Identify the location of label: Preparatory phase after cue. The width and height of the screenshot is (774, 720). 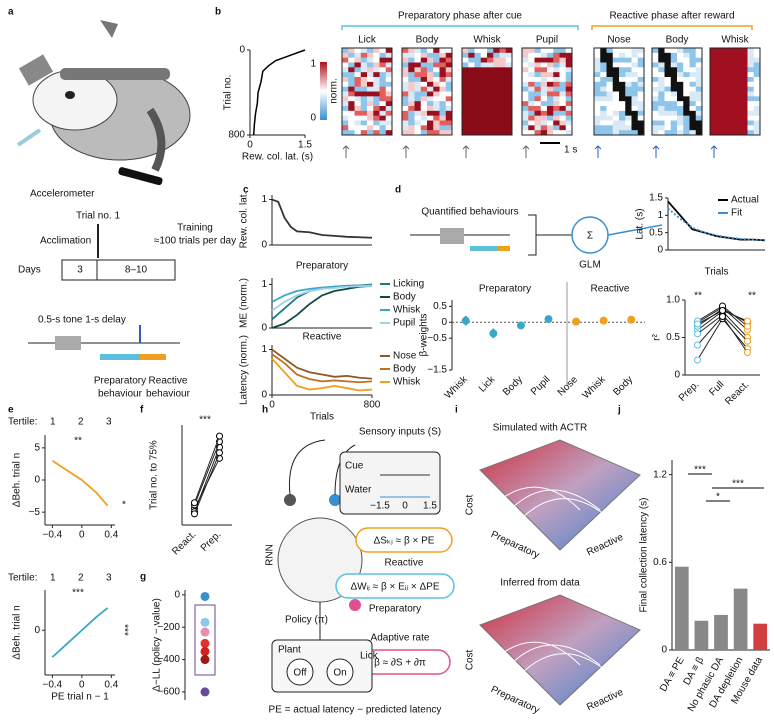
(460, 16).